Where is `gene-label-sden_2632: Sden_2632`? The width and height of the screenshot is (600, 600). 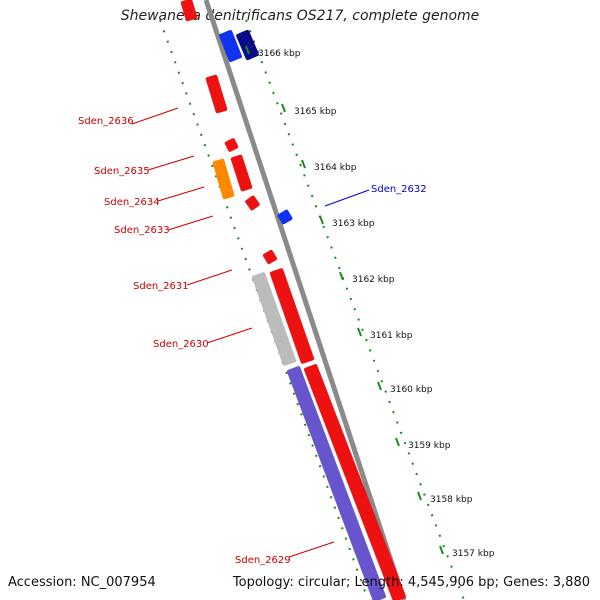
gene-label-sden_2632: Sden_2632 is located at coordinates (399, 189).